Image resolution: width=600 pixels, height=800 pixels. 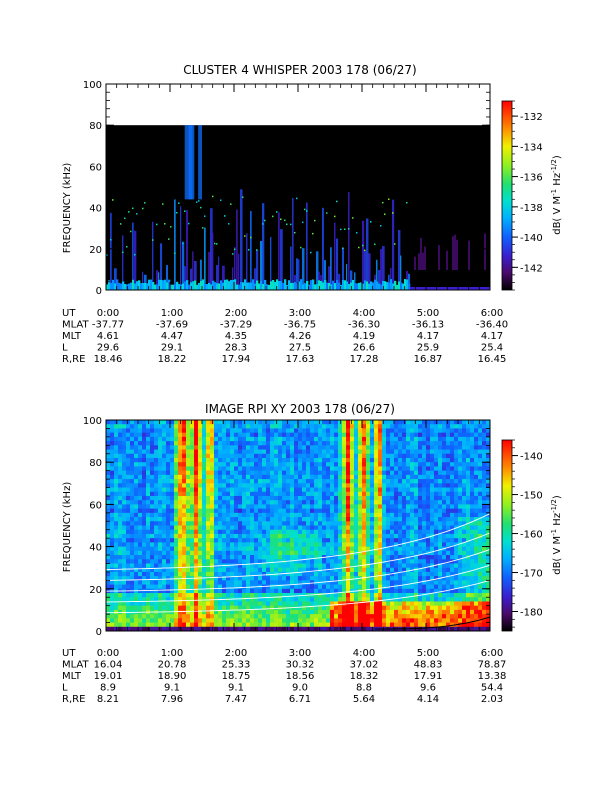 I want to click on y-tick-label: 100, so click(x=92, y=85).